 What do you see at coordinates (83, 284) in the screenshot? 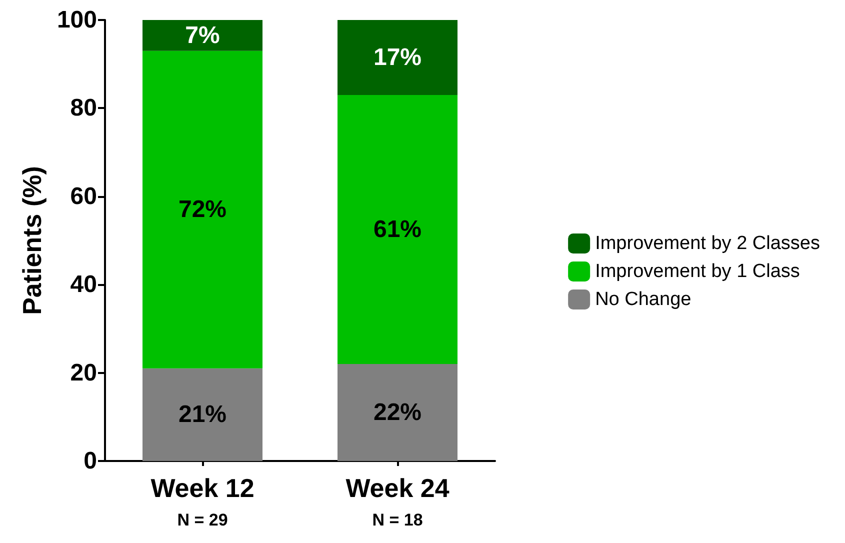
I see `y-tick-label: 40` at bounding box center [83, 284].